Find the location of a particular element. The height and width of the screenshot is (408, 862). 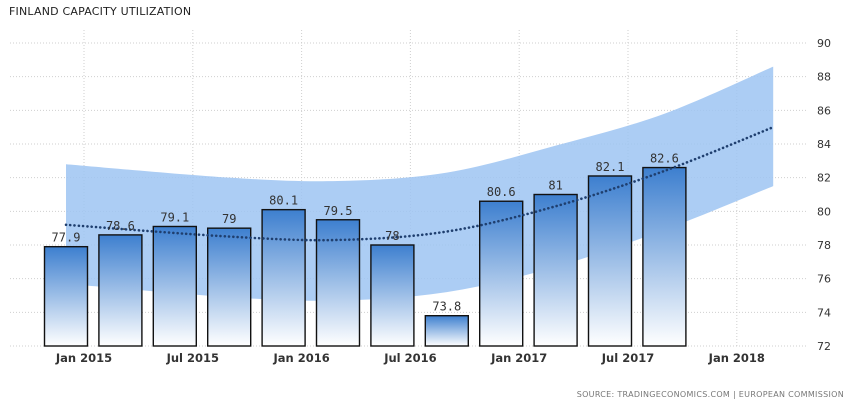

bar-value-label: 79.1 is located at coordinates (174, 217).